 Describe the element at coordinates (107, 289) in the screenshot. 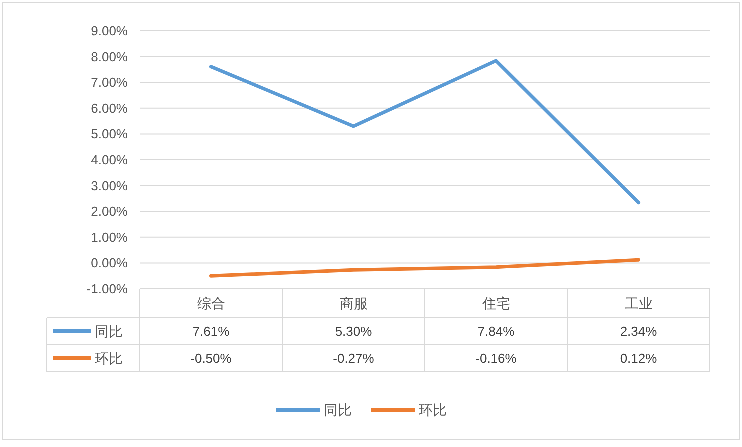

I see `y-tick-label: -1.00%` at that location.